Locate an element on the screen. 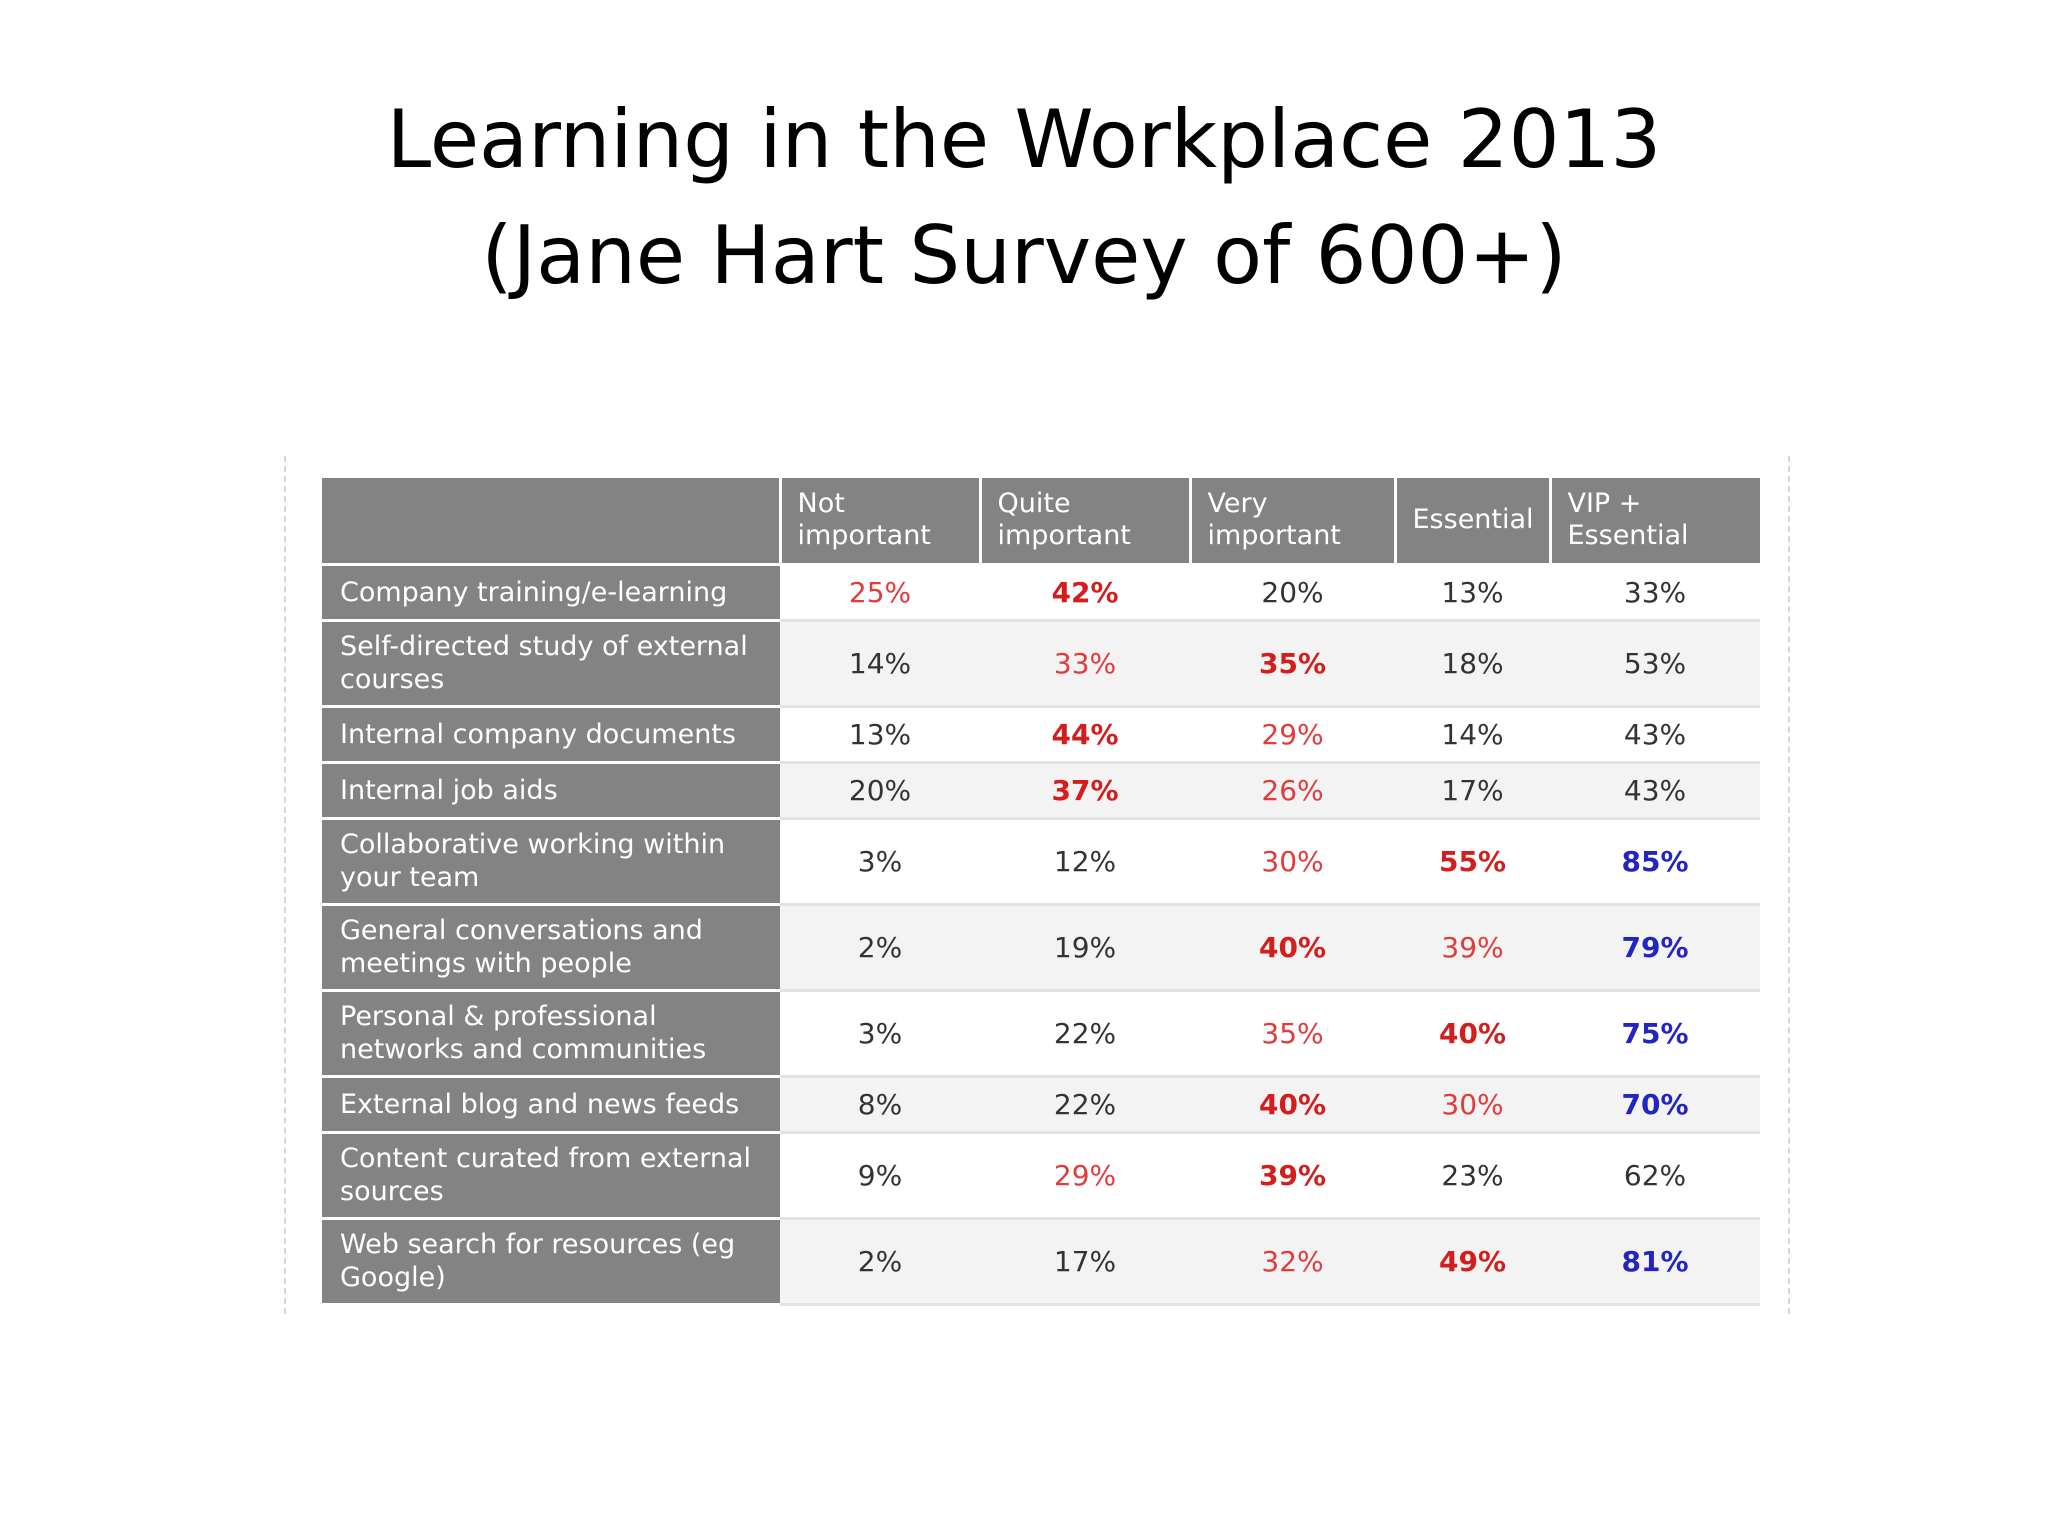 The height and width of the screenshot is (1536, 2048). value-cell: 9% is located at coordinates (880, 1176).